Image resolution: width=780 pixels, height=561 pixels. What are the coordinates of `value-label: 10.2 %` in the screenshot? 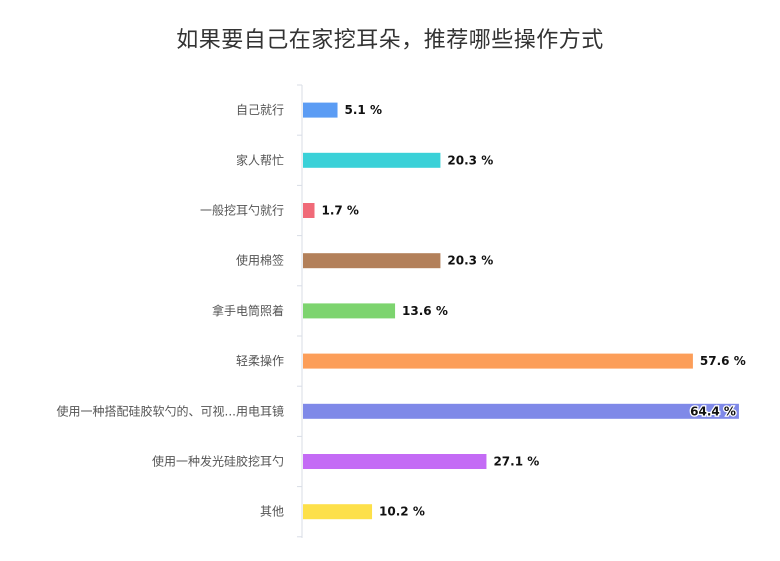 It's located at (402, 512).